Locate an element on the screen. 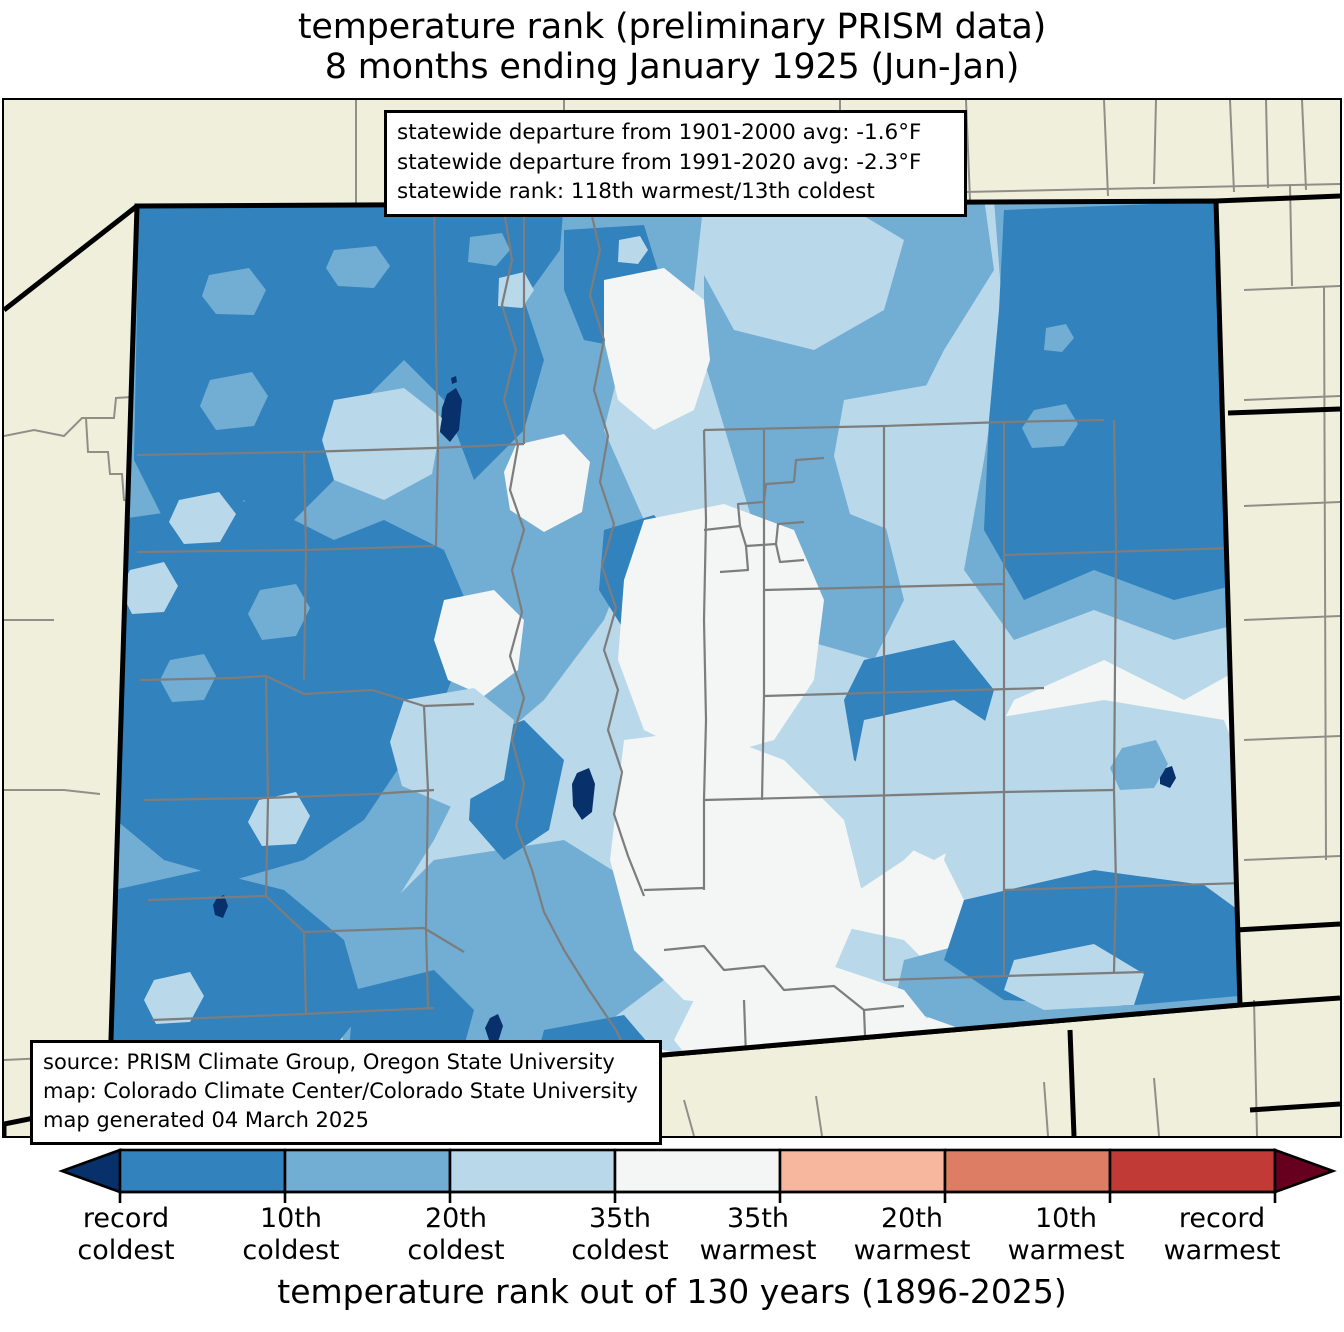  colorbar-label: 20th warmest is located at coordinates (912, 1234).